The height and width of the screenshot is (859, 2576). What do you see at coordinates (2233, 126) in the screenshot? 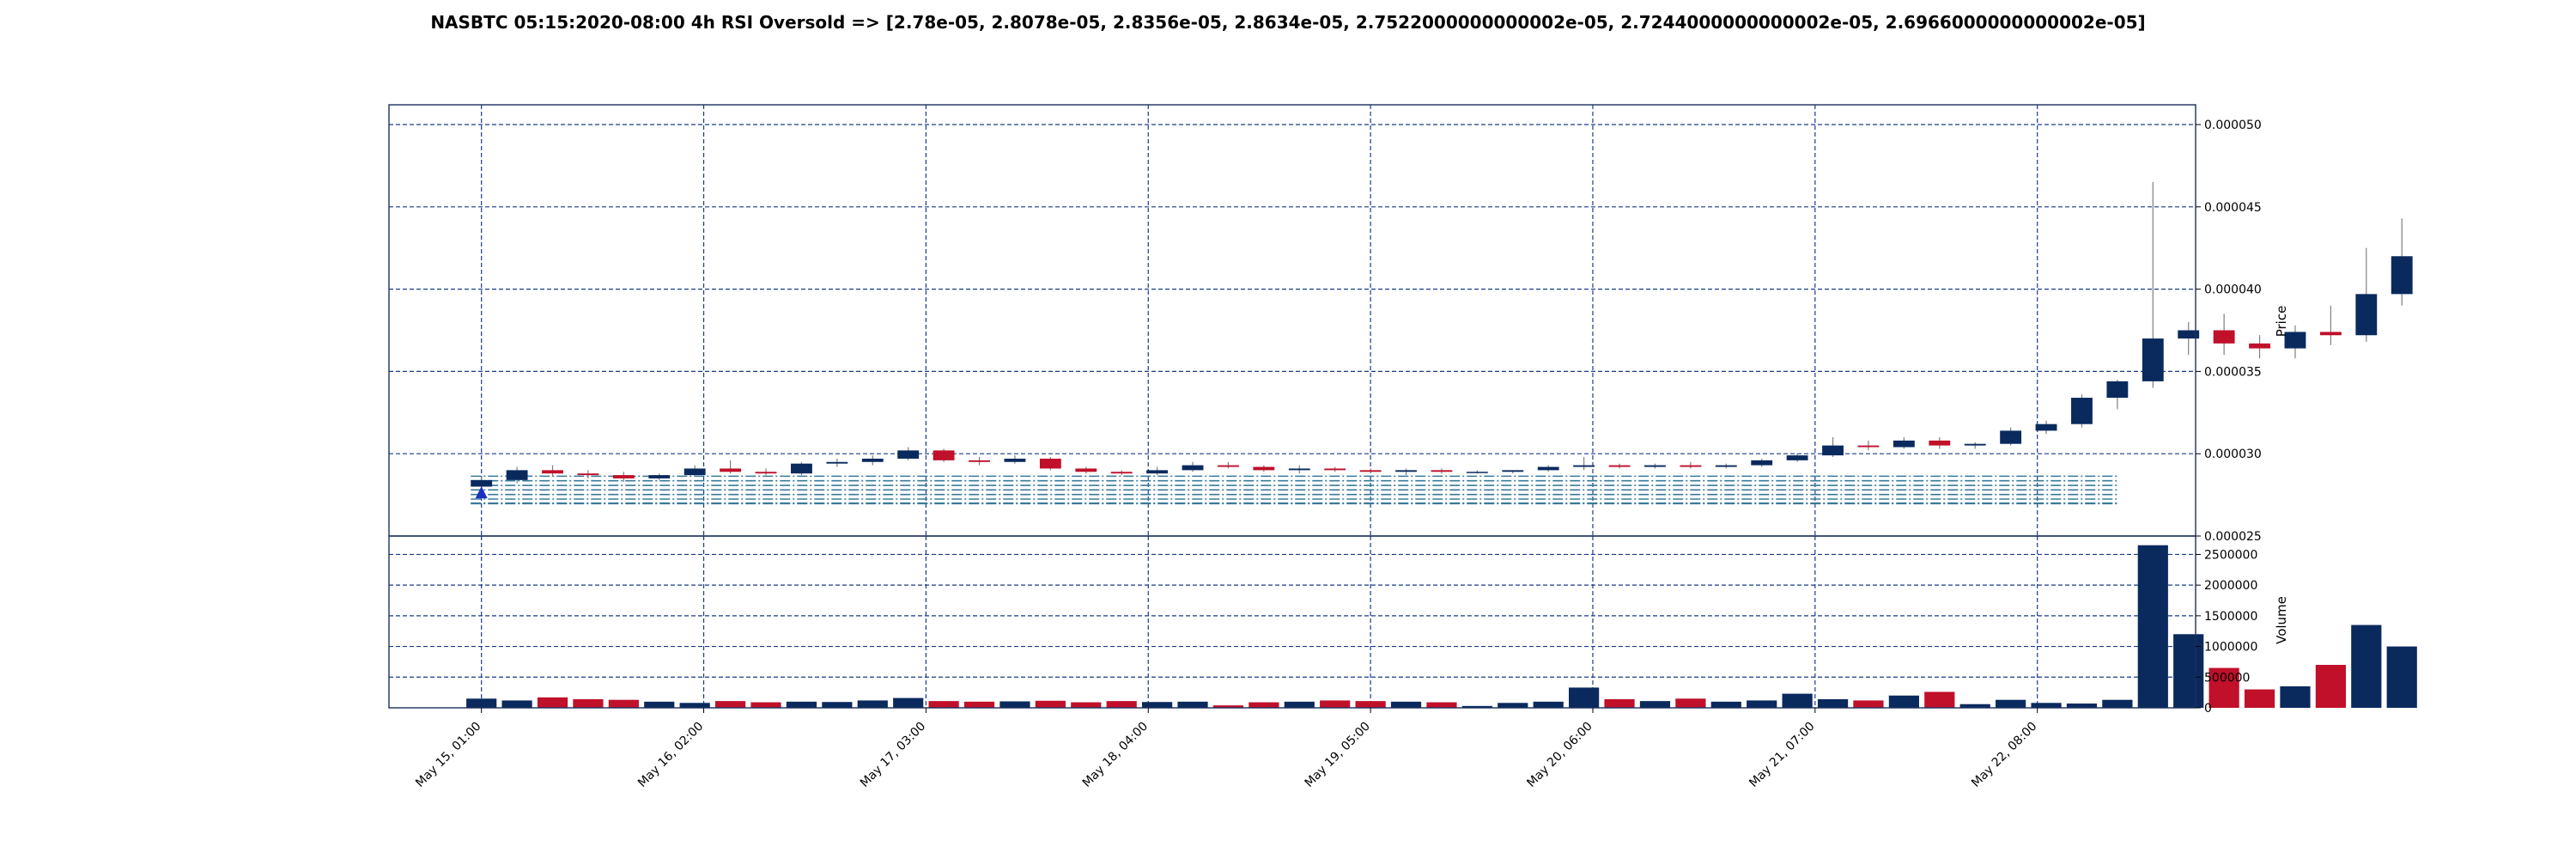
I see `price-tick-label: 0.000050` at bounding box center [2233, 126].